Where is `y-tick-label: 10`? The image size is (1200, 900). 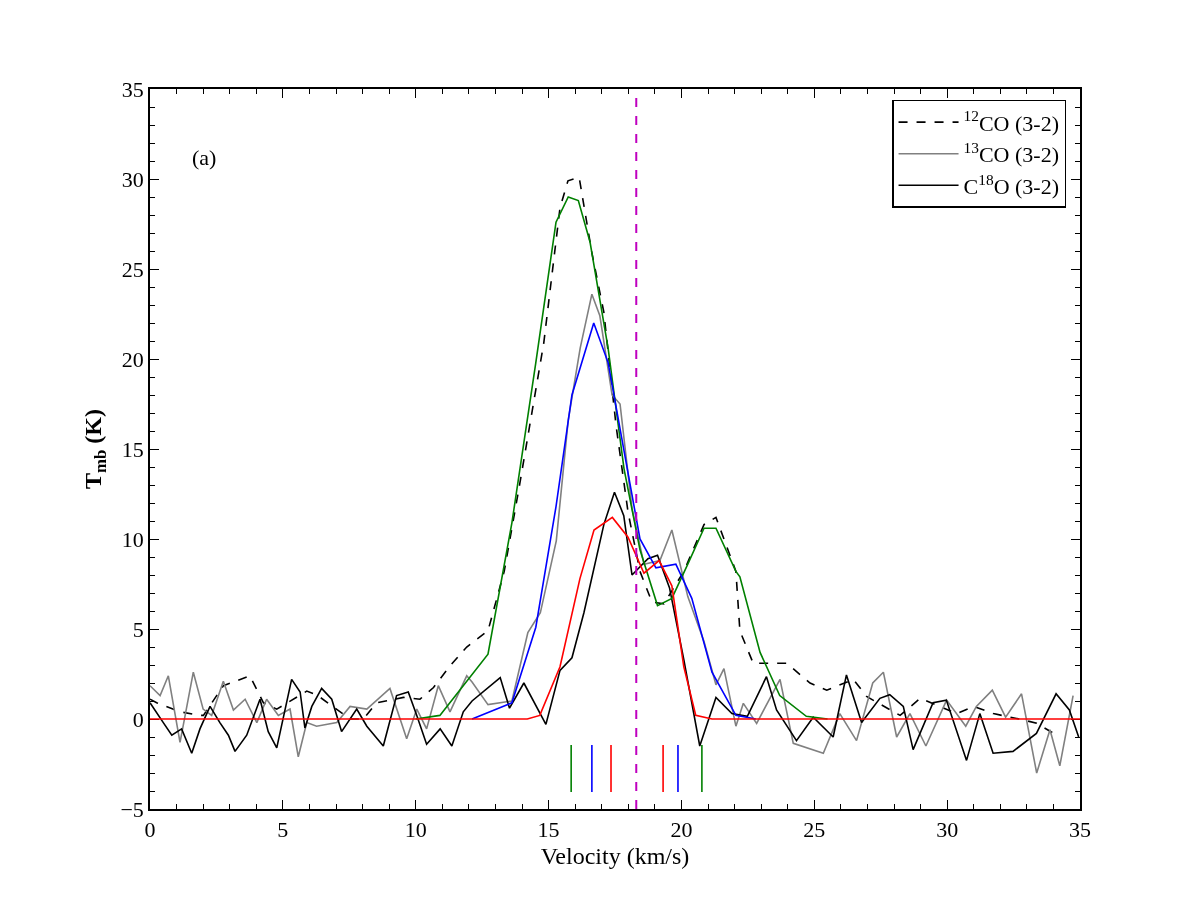 y-tick-label: 10 is located at coordinates (132, 539).